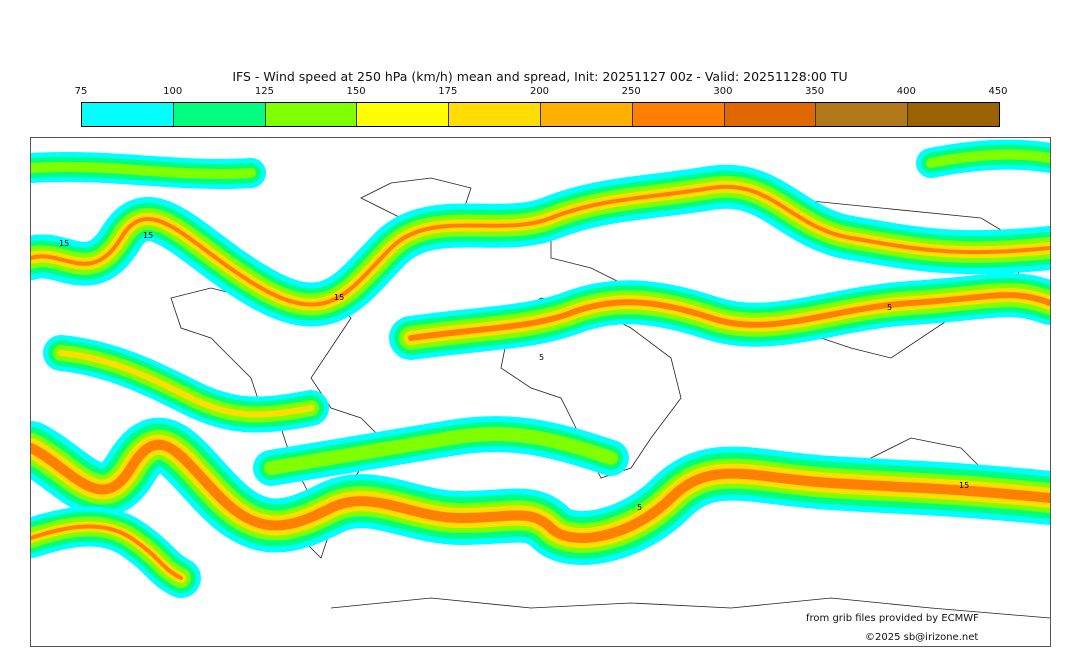 The height and width of the screenshot is (658, 1080). Describe the element at coordinates (922, 637) in the screenshot. I see `copyright-credit: ©2025 sb@irizone.net` at that location.